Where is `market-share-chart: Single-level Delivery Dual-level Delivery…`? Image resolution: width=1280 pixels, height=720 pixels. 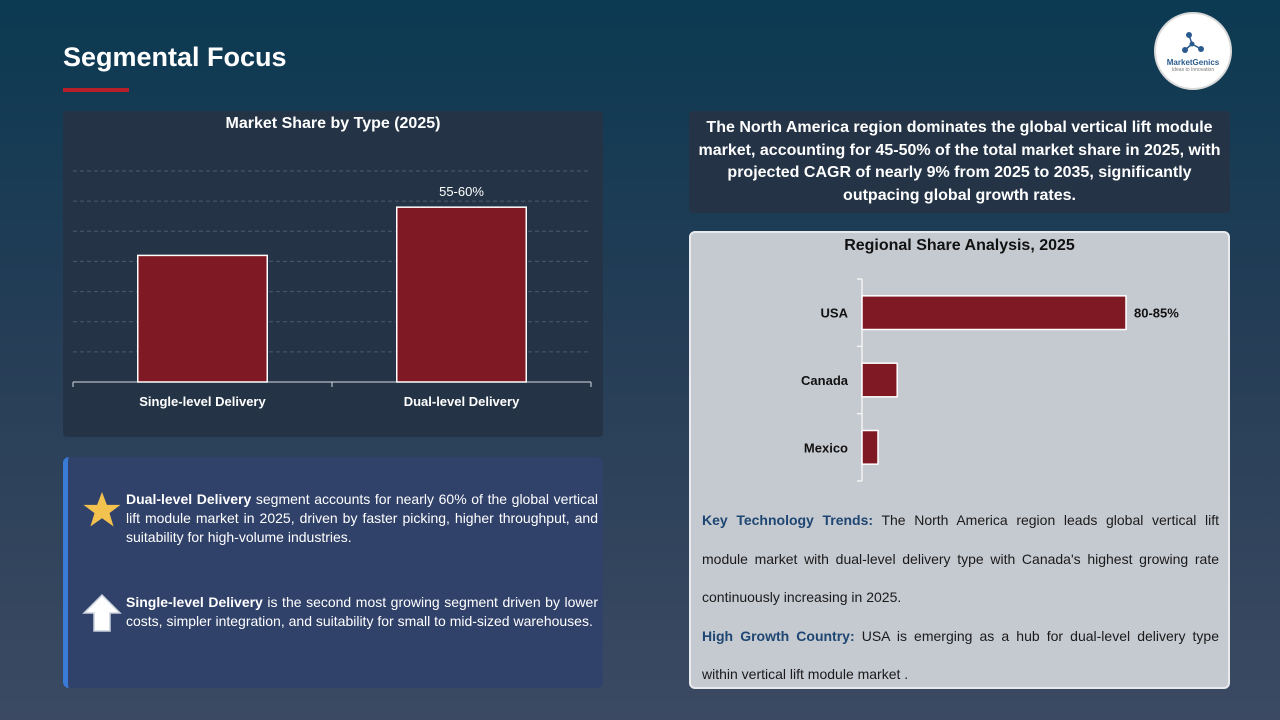 market-share-chart: Single-level Delivery Dual-level Delivery… is located at coordinates (332, 289).